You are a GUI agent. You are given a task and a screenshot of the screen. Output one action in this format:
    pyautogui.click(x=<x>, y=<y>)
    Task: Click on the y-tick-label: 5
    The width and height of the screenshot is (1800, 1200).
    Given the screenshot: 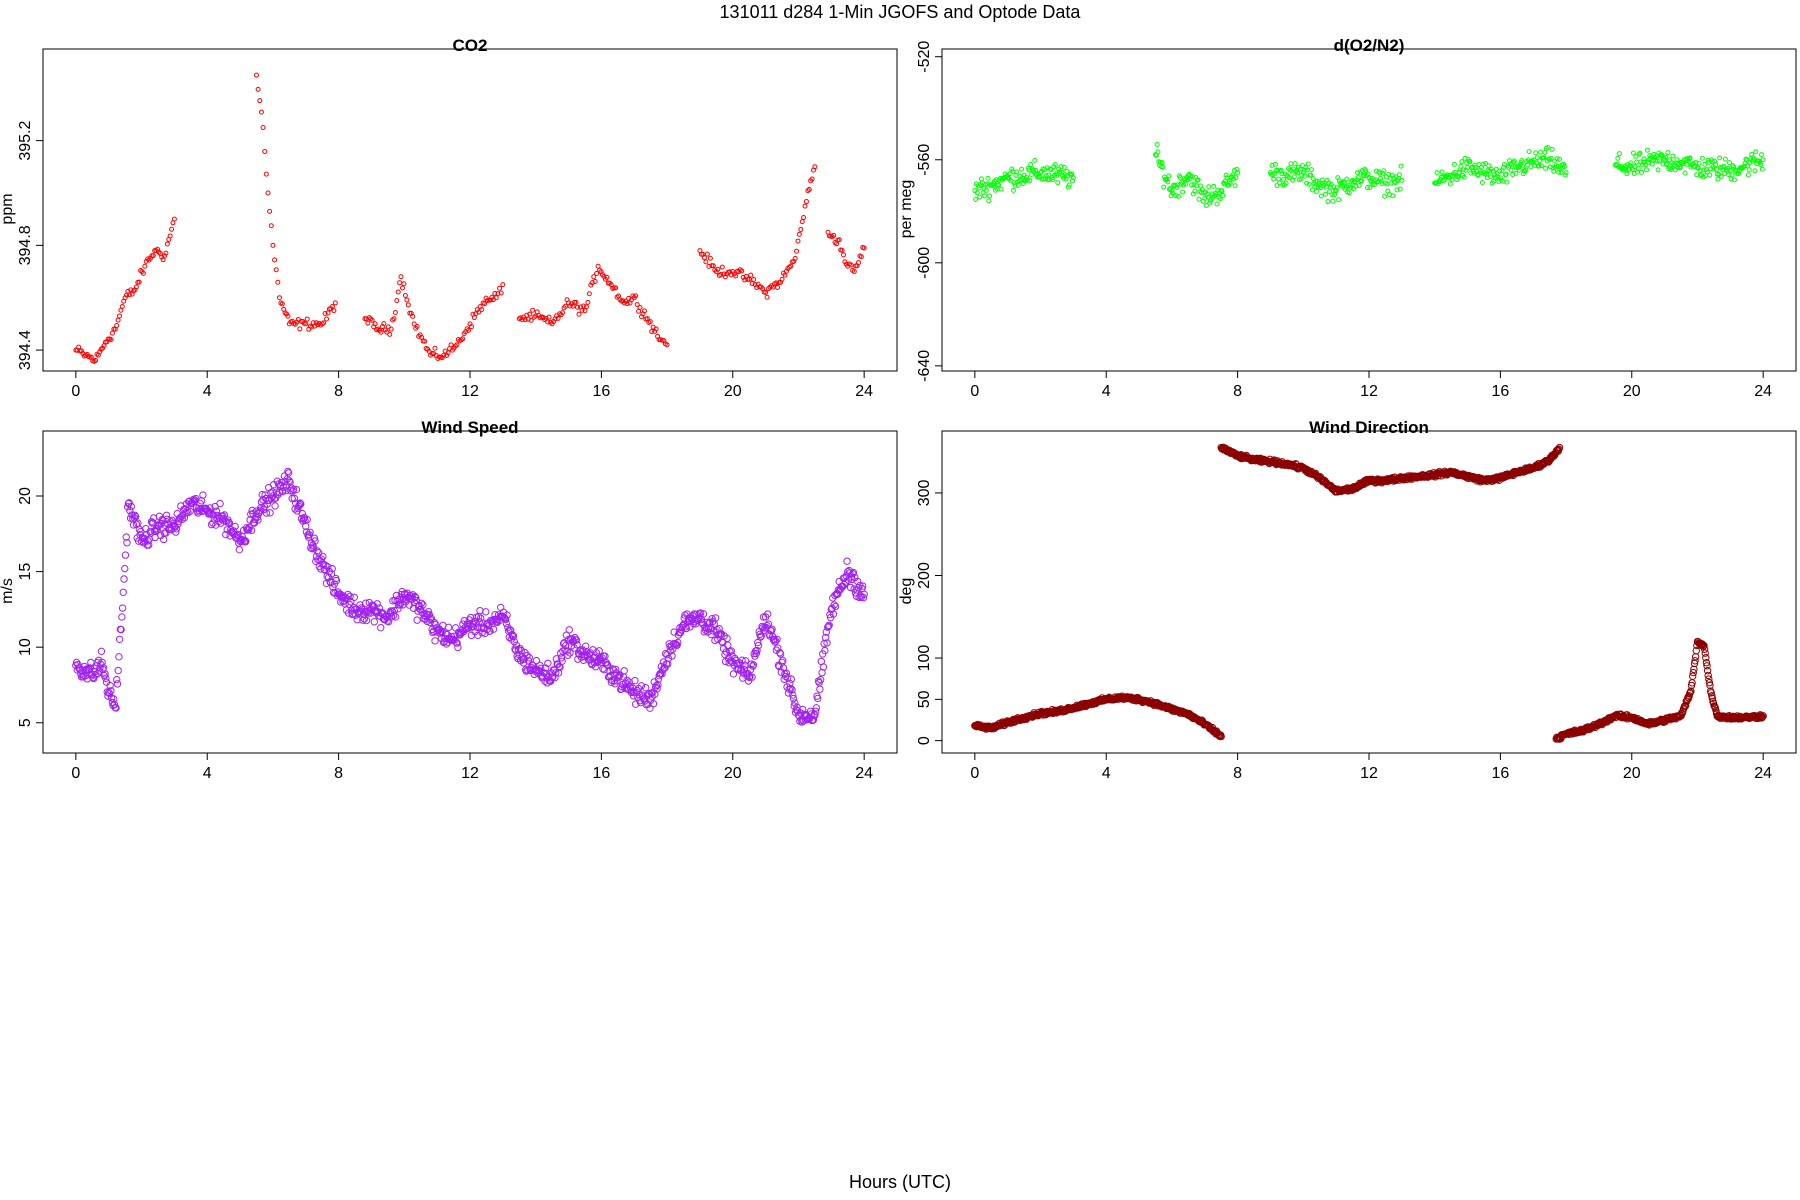 What is the action you would take?
    pyautogui.click(x=25, y=722)
    